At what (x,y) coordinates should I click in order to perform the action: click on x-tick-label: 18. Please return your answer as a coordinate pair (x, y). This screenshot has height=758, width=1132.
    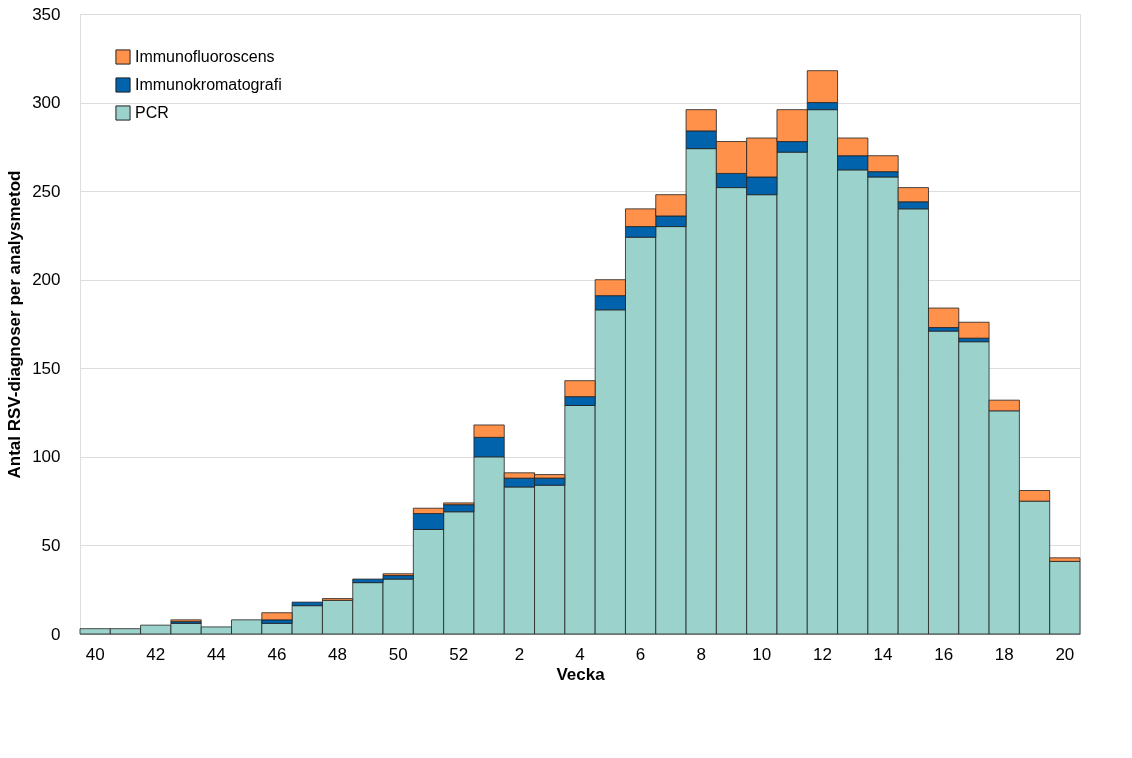
    Looking at the image, I should click on (1004, 654).